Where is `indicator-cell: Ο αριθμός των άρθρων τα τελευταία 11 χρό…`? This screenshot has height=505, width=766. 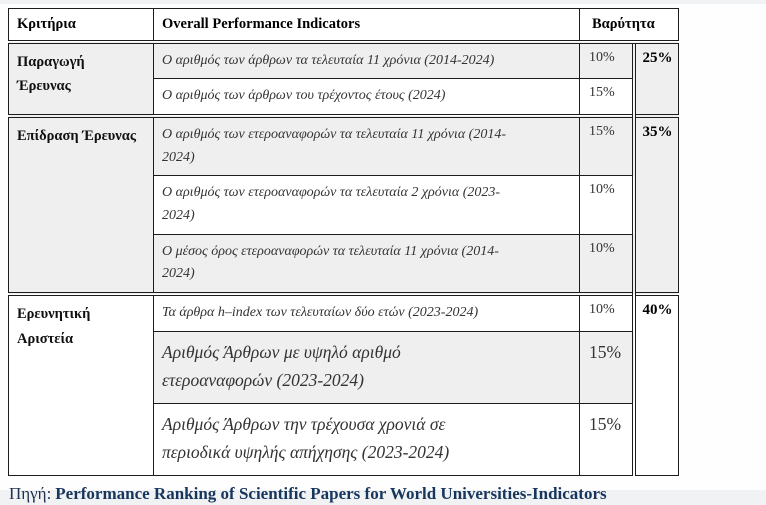
indicator-cell: Ο αριθμός των άρθρων τα τελευταία 11 χρό… is located at coordinates (366, 59).